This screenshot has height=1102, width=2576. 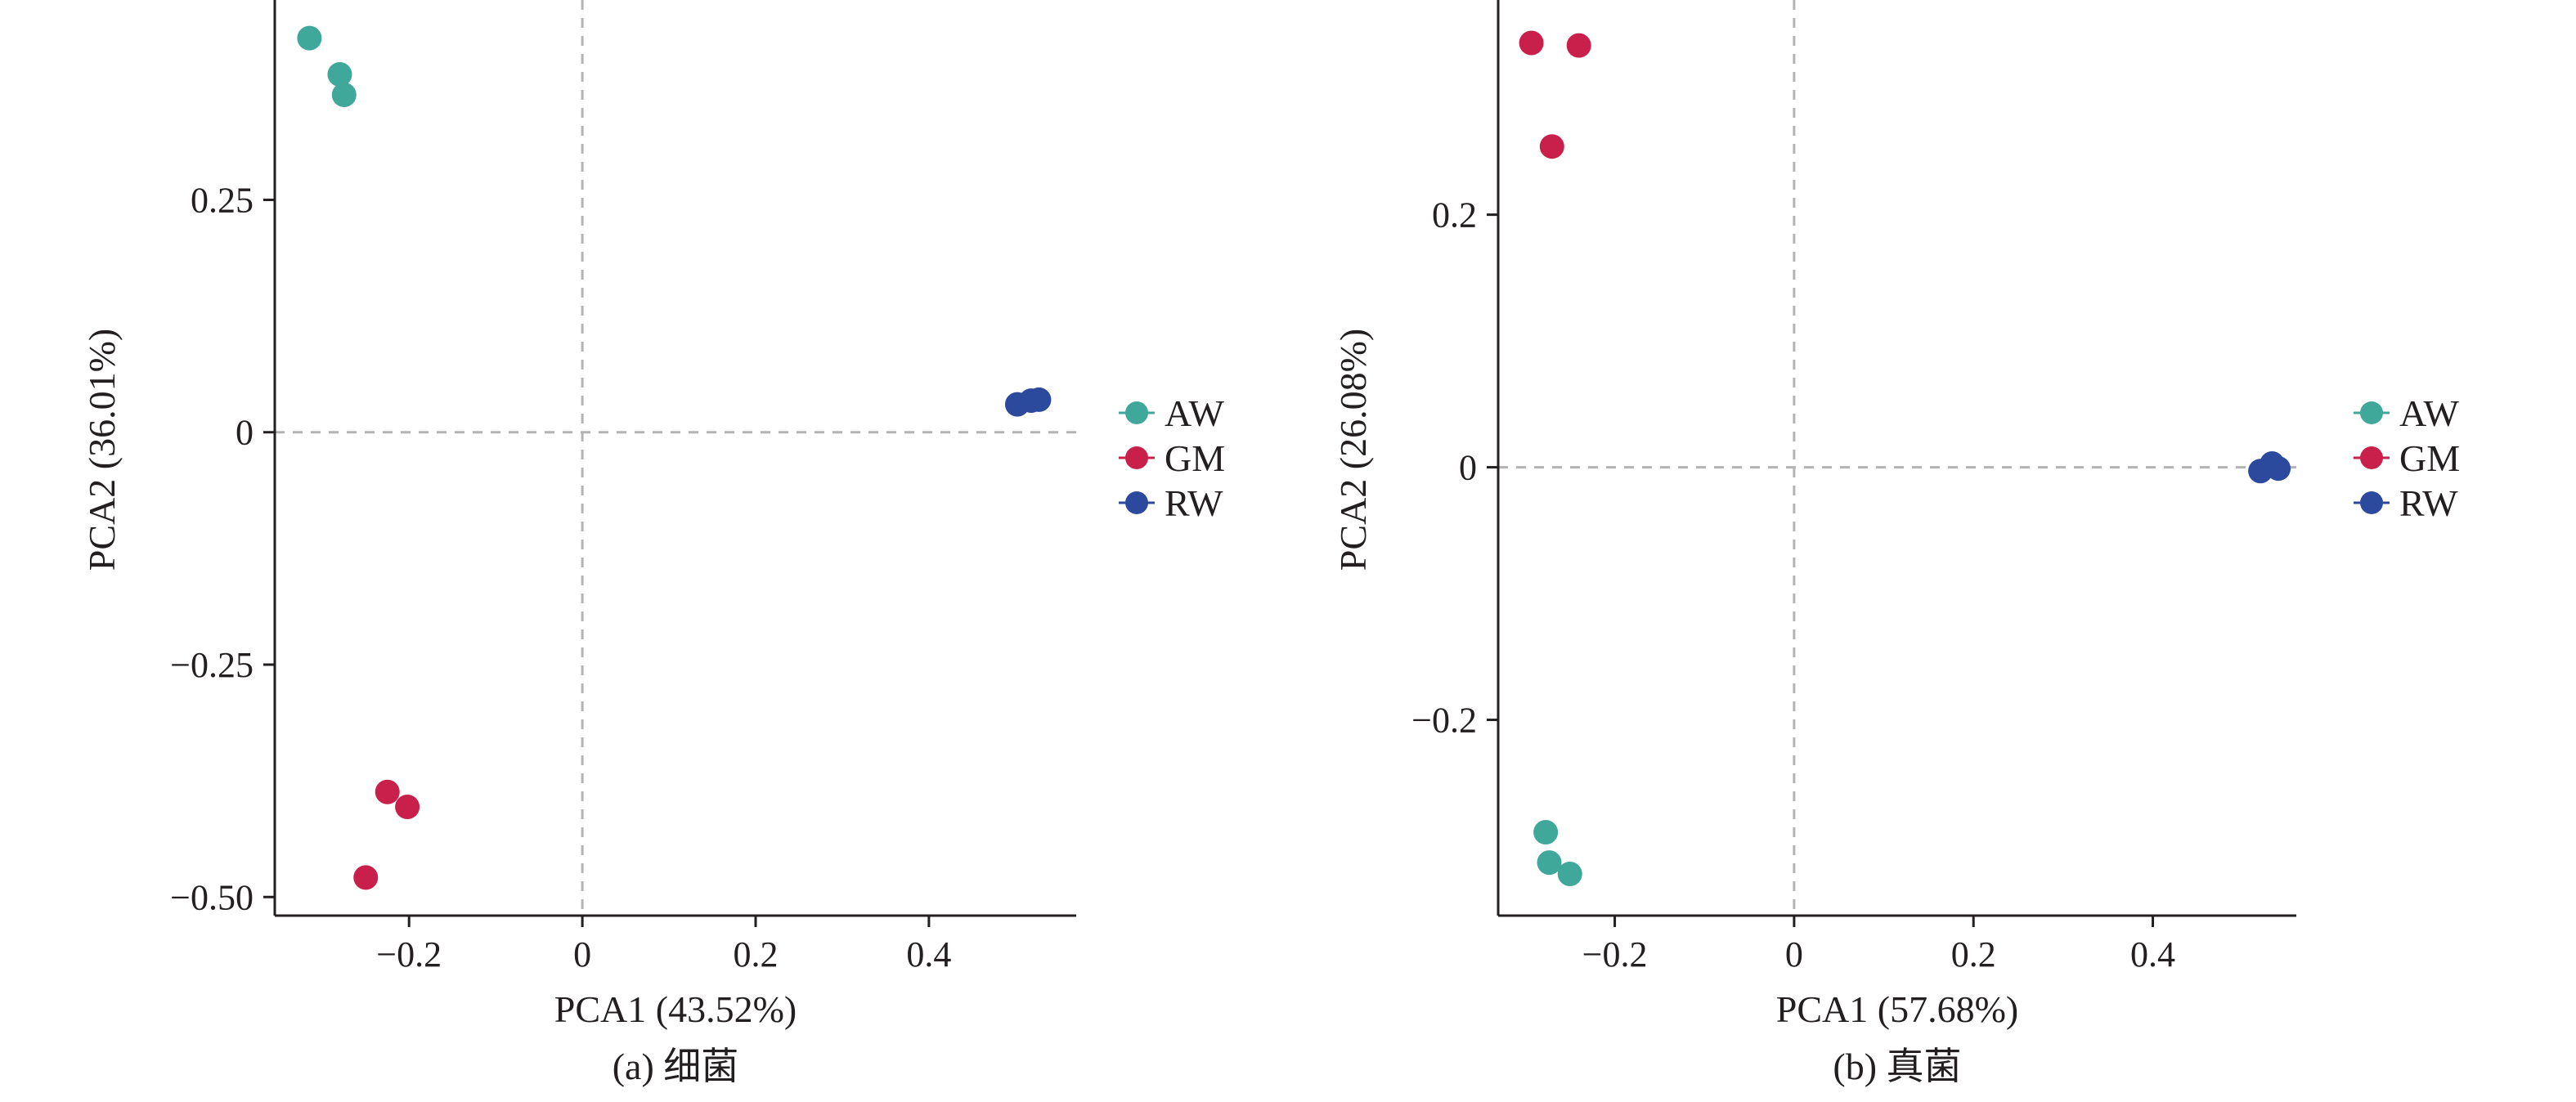 I want to click on y-axis-title: PCA2 (36.01%), so click(x=102, y=450).